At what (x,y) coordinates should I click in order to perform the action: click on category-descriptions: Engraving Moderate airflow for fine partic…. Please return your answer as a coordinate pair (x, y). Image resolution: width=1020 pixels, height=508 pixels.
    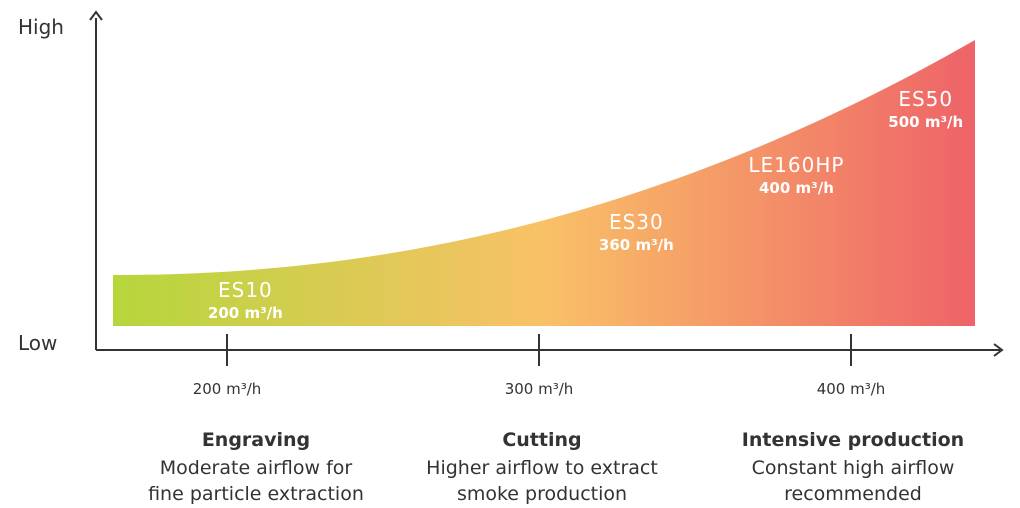
    Looking at the image, I should click on (556, 467).